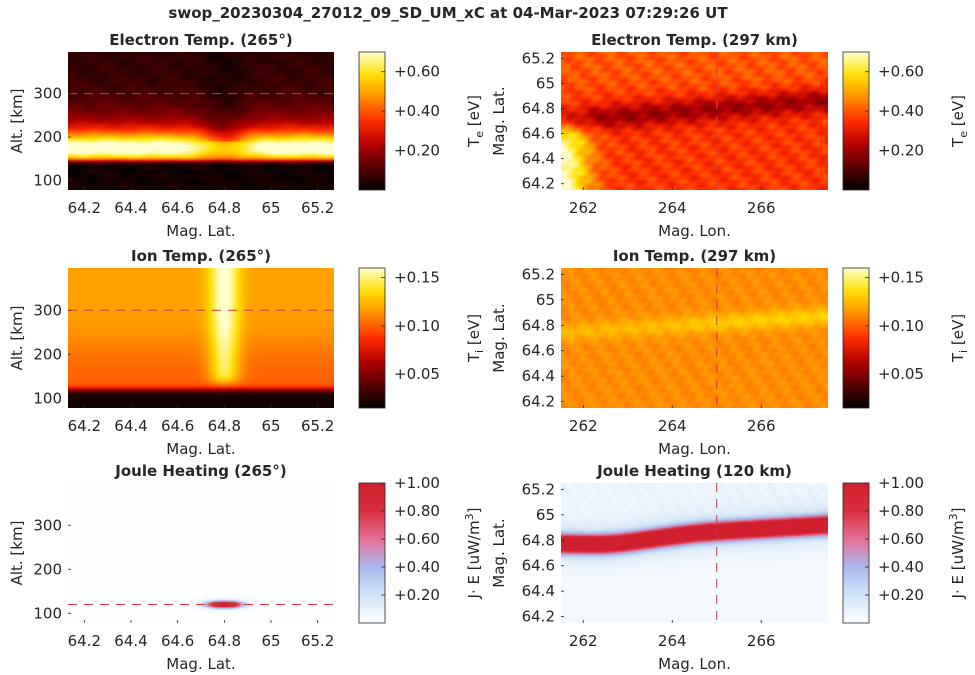 This screenshot has height=675, width=975. Describe the element at coordinates (130, 208) in the screenshot. I see `x-tick-label: 64.4` at that location.